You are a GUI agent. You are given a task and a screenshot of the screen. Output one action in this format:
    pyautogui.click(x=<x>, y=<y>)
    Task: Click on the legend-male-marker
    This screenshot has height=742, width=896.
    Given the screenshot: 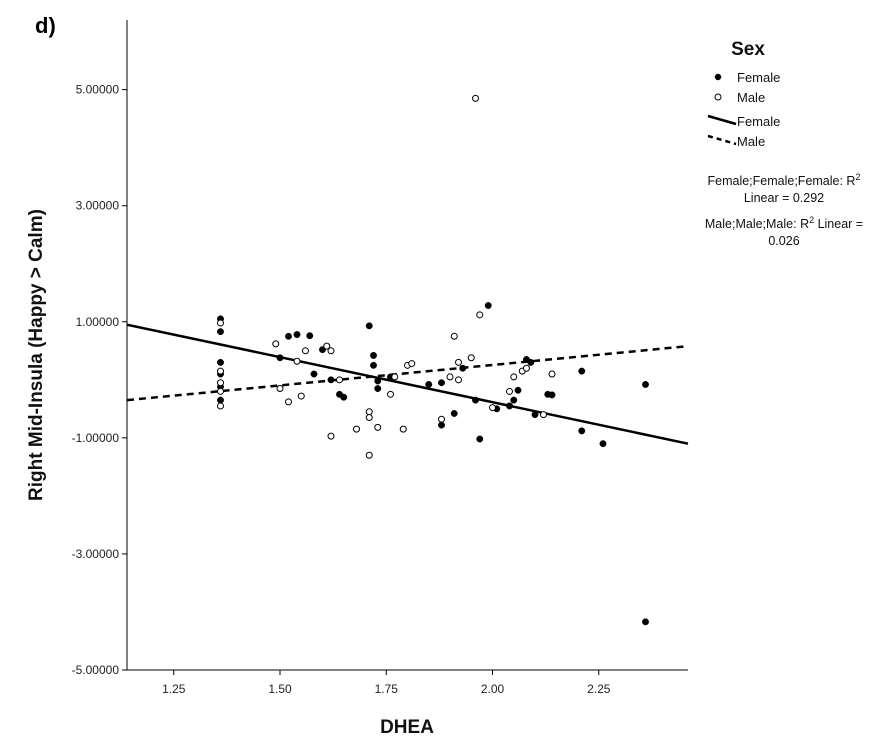 What is the action you would take?
    pyautogui.click(x=718, y=97)
    